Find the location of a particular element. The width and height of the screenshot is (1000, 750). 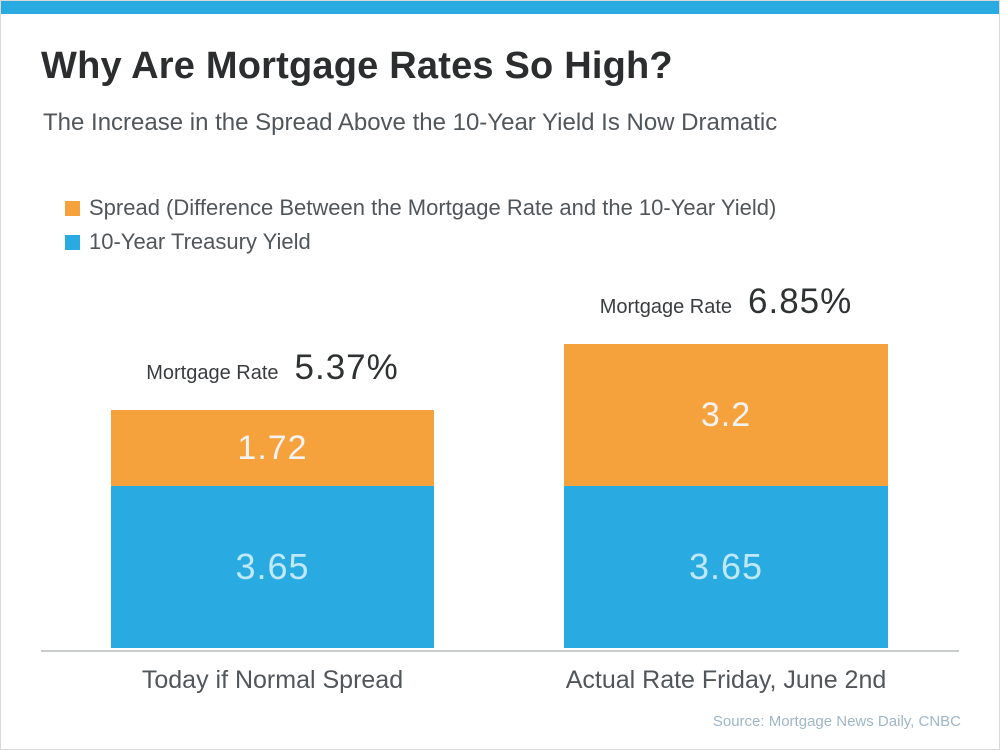

mortgage-rate-total: Mortgage Rate 5.37% is located at coordinates (272, 368).